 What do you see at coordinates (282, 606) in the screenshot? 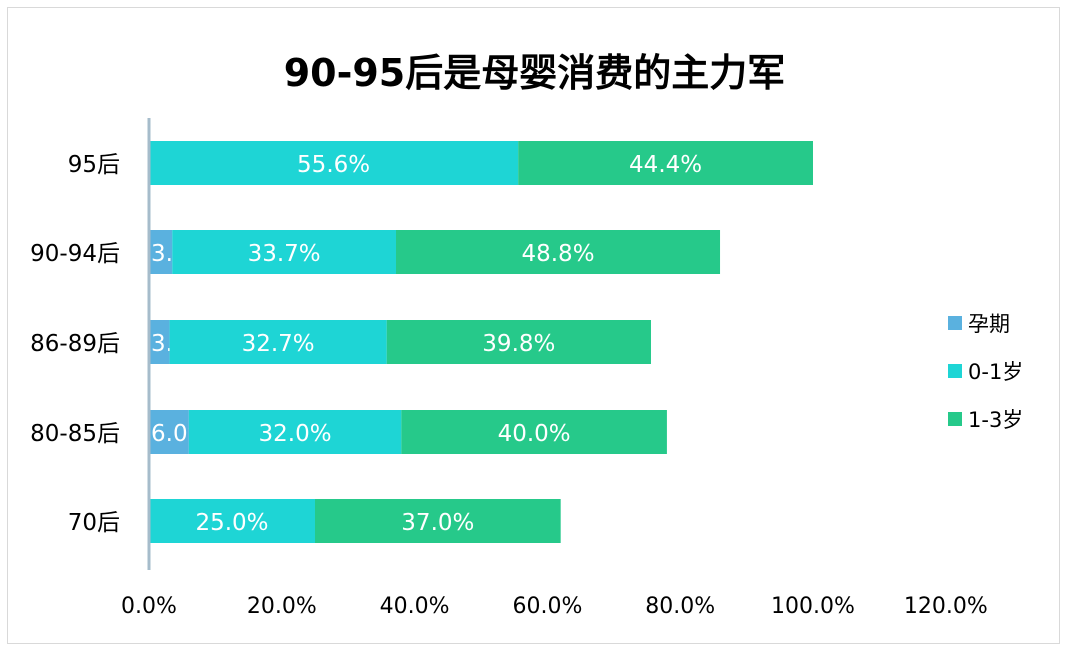
I see `x-tick-label: 20.0%` at bounding box center [282, 606].